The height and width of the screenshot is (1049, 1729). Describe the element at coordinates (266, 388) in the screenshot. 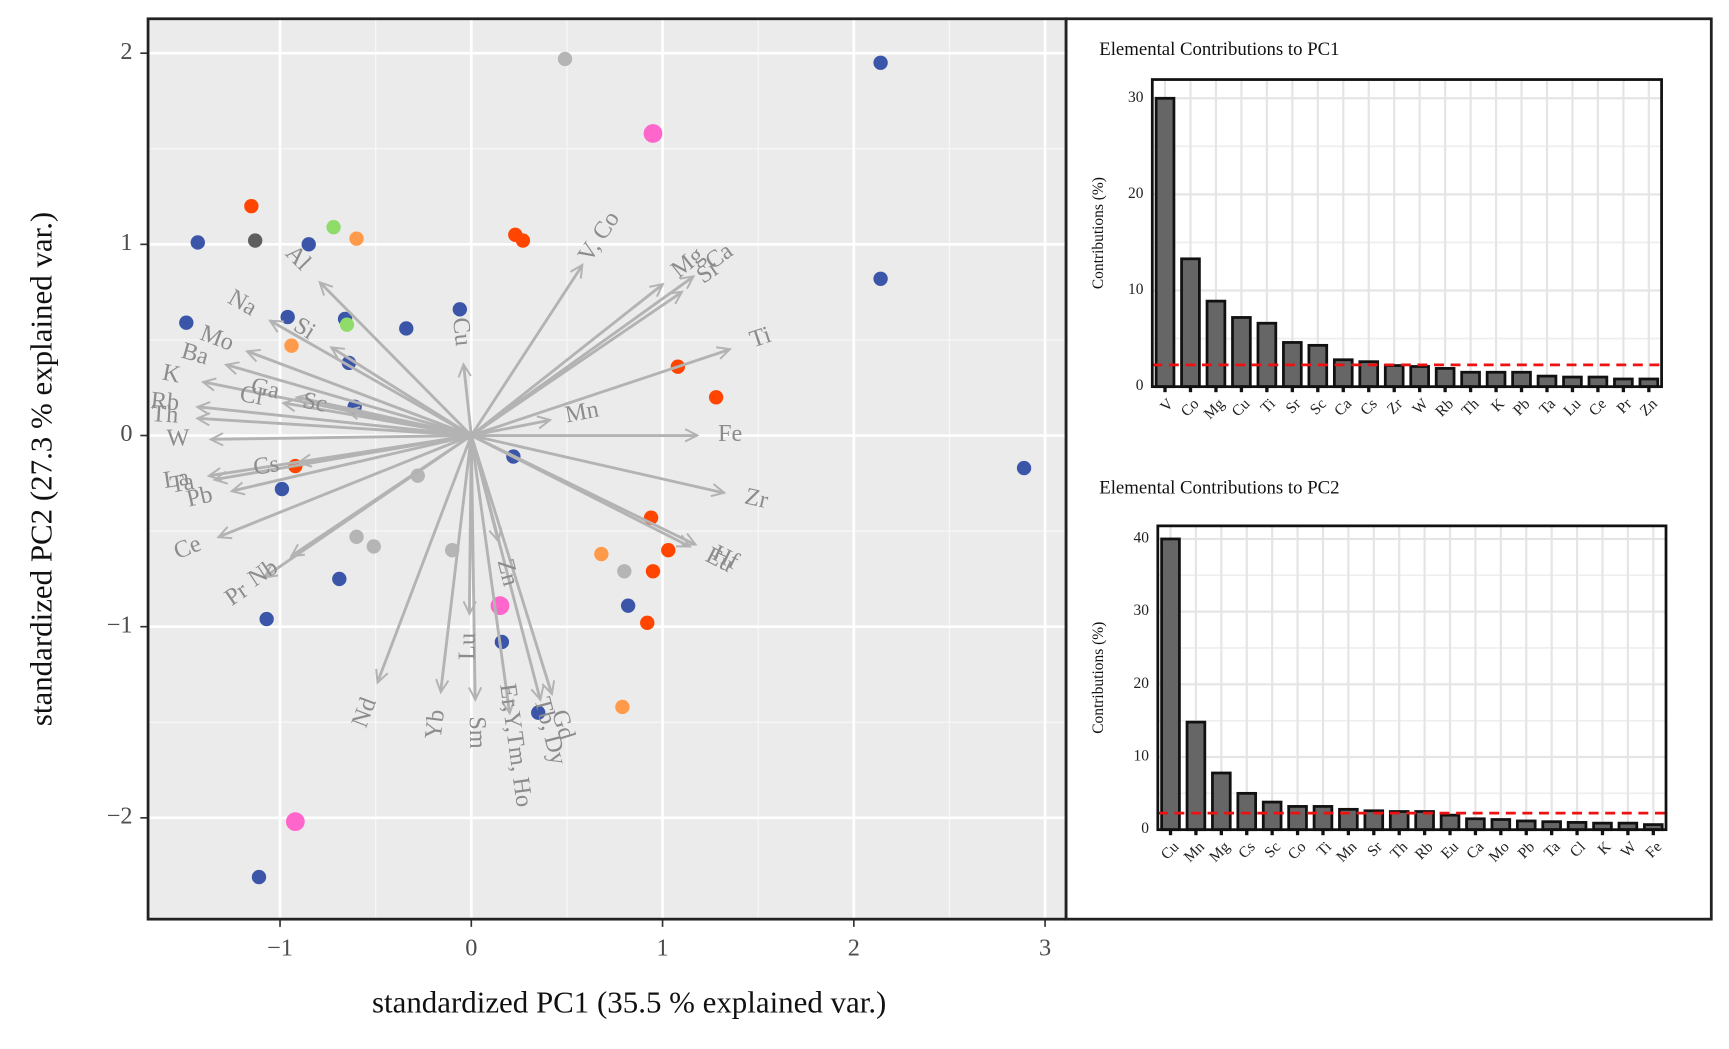

I see `arrow-label: Ga` at that location.